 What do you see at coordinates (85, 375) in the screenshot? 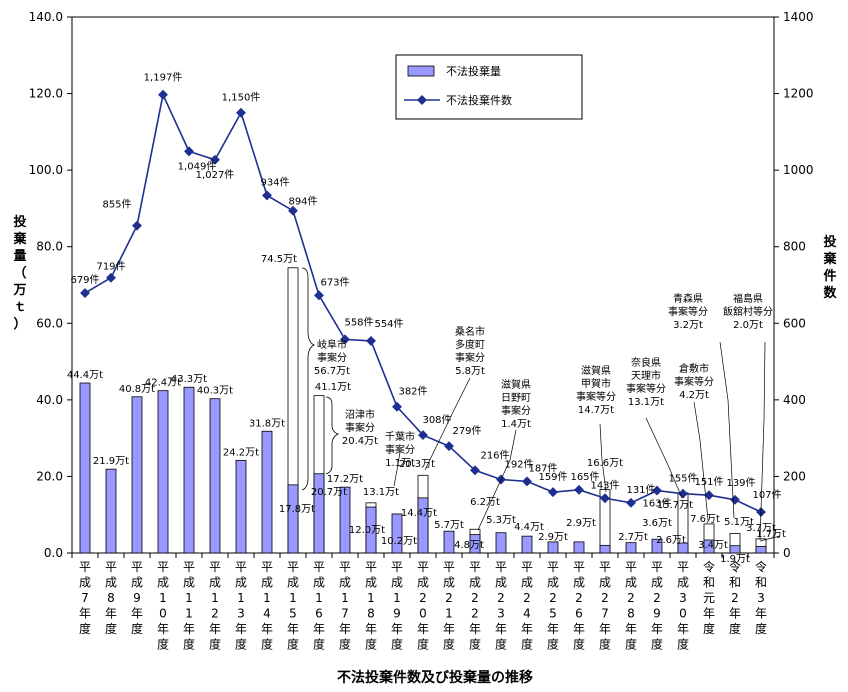
I see `bar-value-label: 44.4万t` at bounding box center [85, 375].